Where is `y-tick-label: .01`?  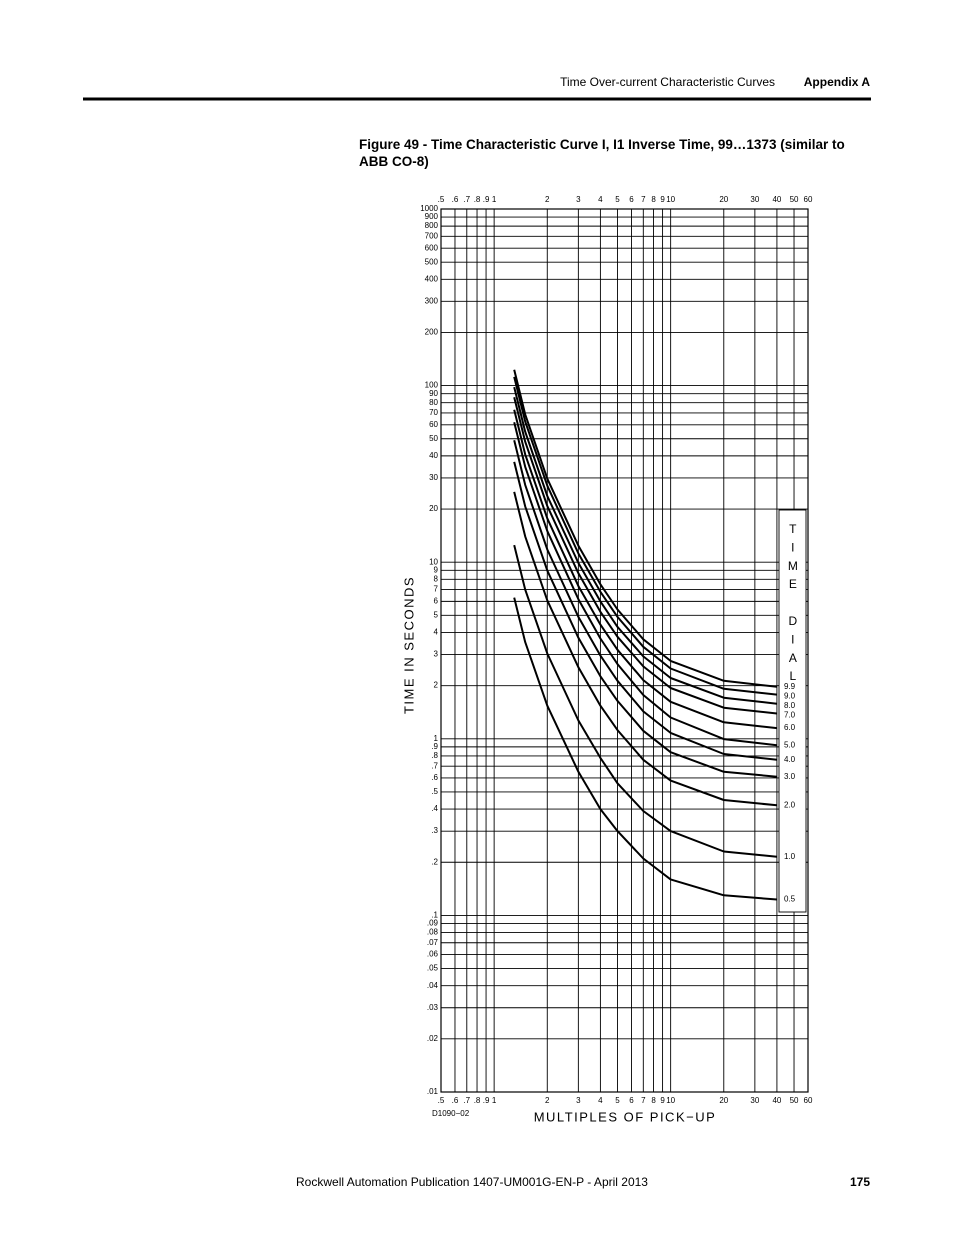
y-tick-label: .01 is located at coordinates (433, 1091).